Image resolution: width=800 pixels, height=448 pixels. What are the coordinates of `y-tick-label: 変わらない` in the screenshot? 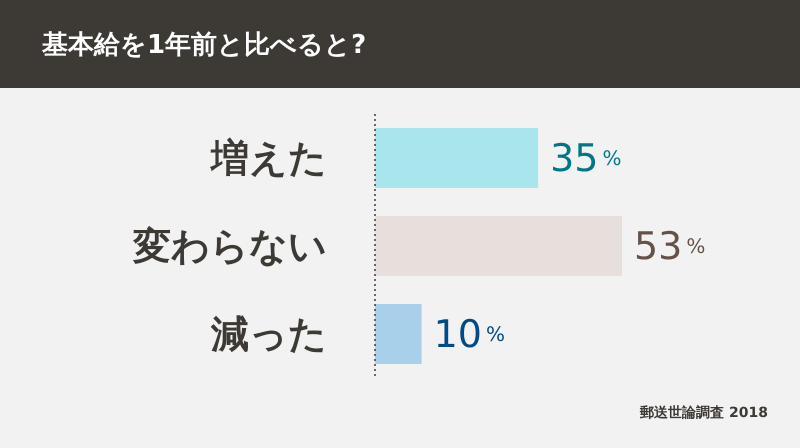 It's located at (229, 246).